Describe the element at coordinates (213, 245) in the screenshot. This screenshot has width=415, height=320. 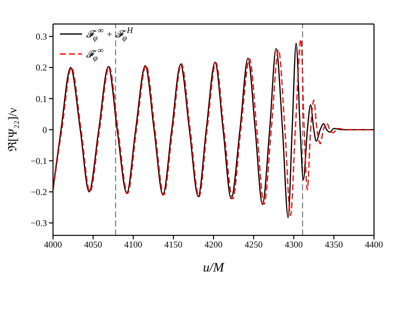
I see `x-tick-label: 4200` at that location.